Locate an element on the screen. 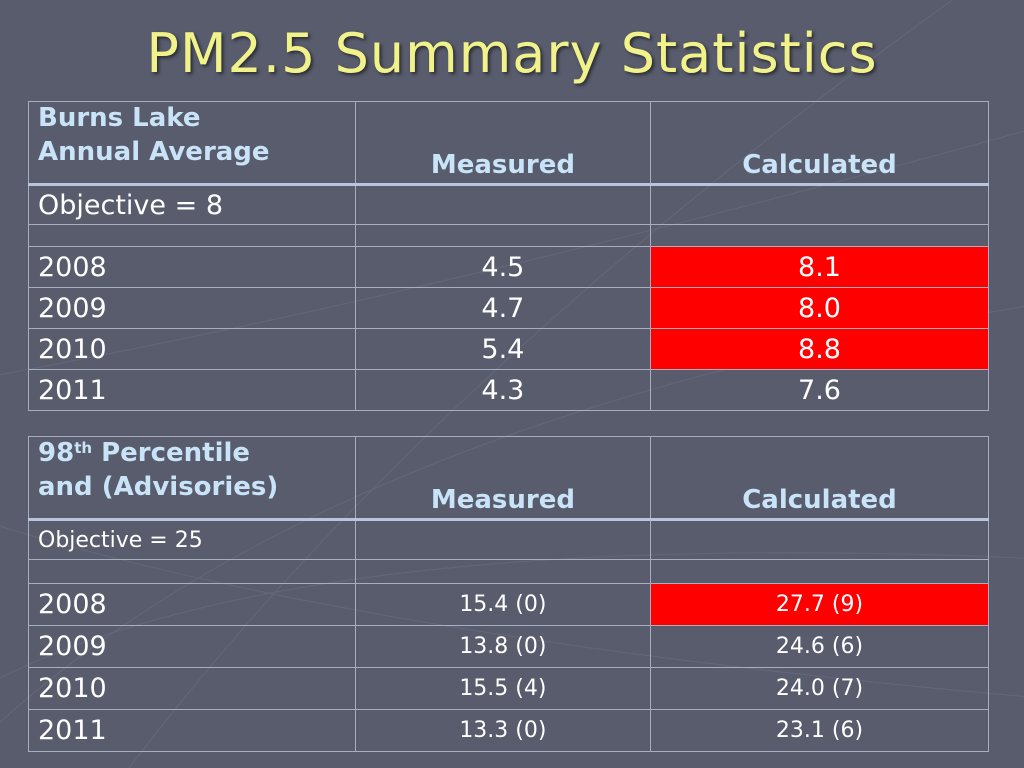 This screenshot has height=768, width=1024. header-percentile-cell: 98th Percentile and (Advisories) is located at coordinates (192, 478).